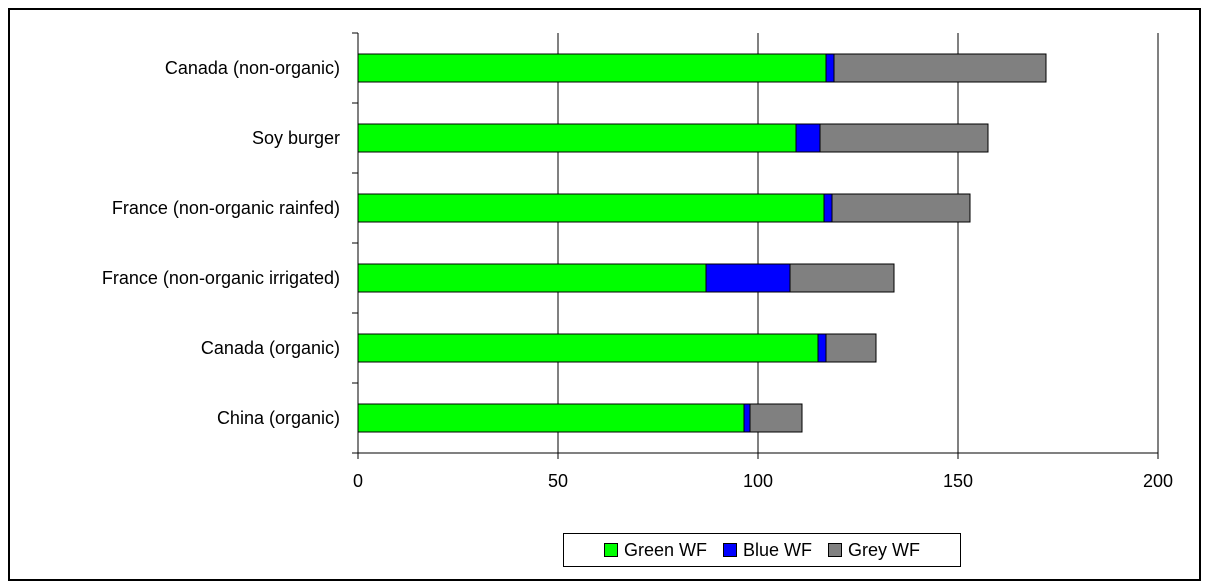  Describe the element at coordinates (730, 550) in the screenshot. I see `legend-swatch-blue-wf` at that location.